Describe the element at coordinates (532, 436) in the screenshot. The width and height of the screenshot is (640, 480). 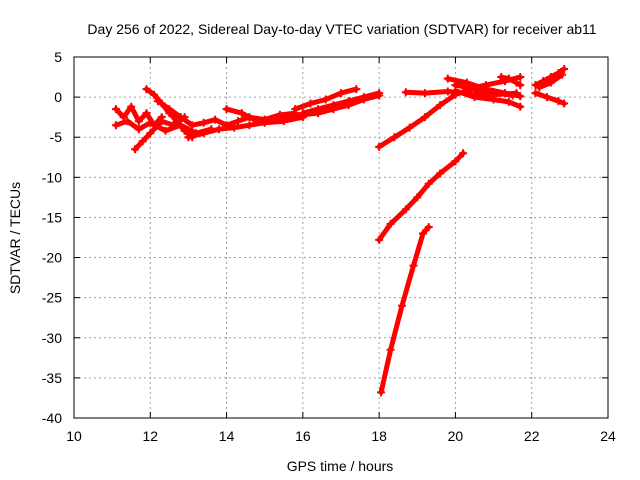
I see `x-tick-label: 22` at that location.